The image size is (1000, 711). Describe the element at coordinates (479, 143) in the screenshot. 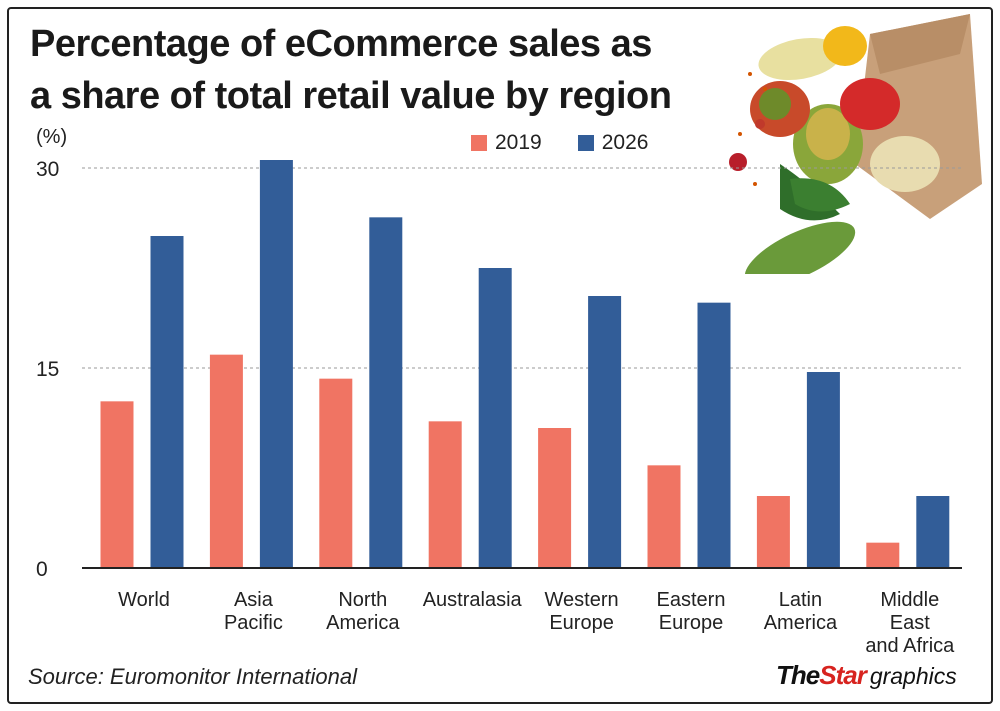

I see `legend-swatch-2019` at that location.